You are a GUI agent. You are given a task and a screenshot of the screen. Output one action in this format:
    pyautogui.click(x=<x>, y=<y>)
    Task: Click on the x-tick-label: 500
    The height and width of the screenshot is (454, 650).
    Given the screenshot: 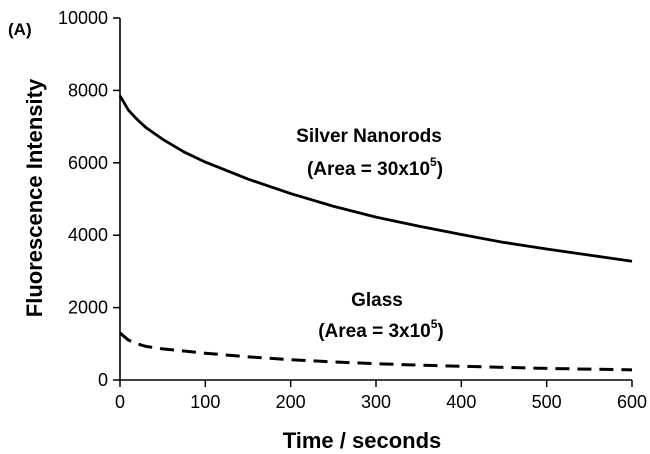 What is the action you would take?
    pyautogui.click(x=547, y=402)
    